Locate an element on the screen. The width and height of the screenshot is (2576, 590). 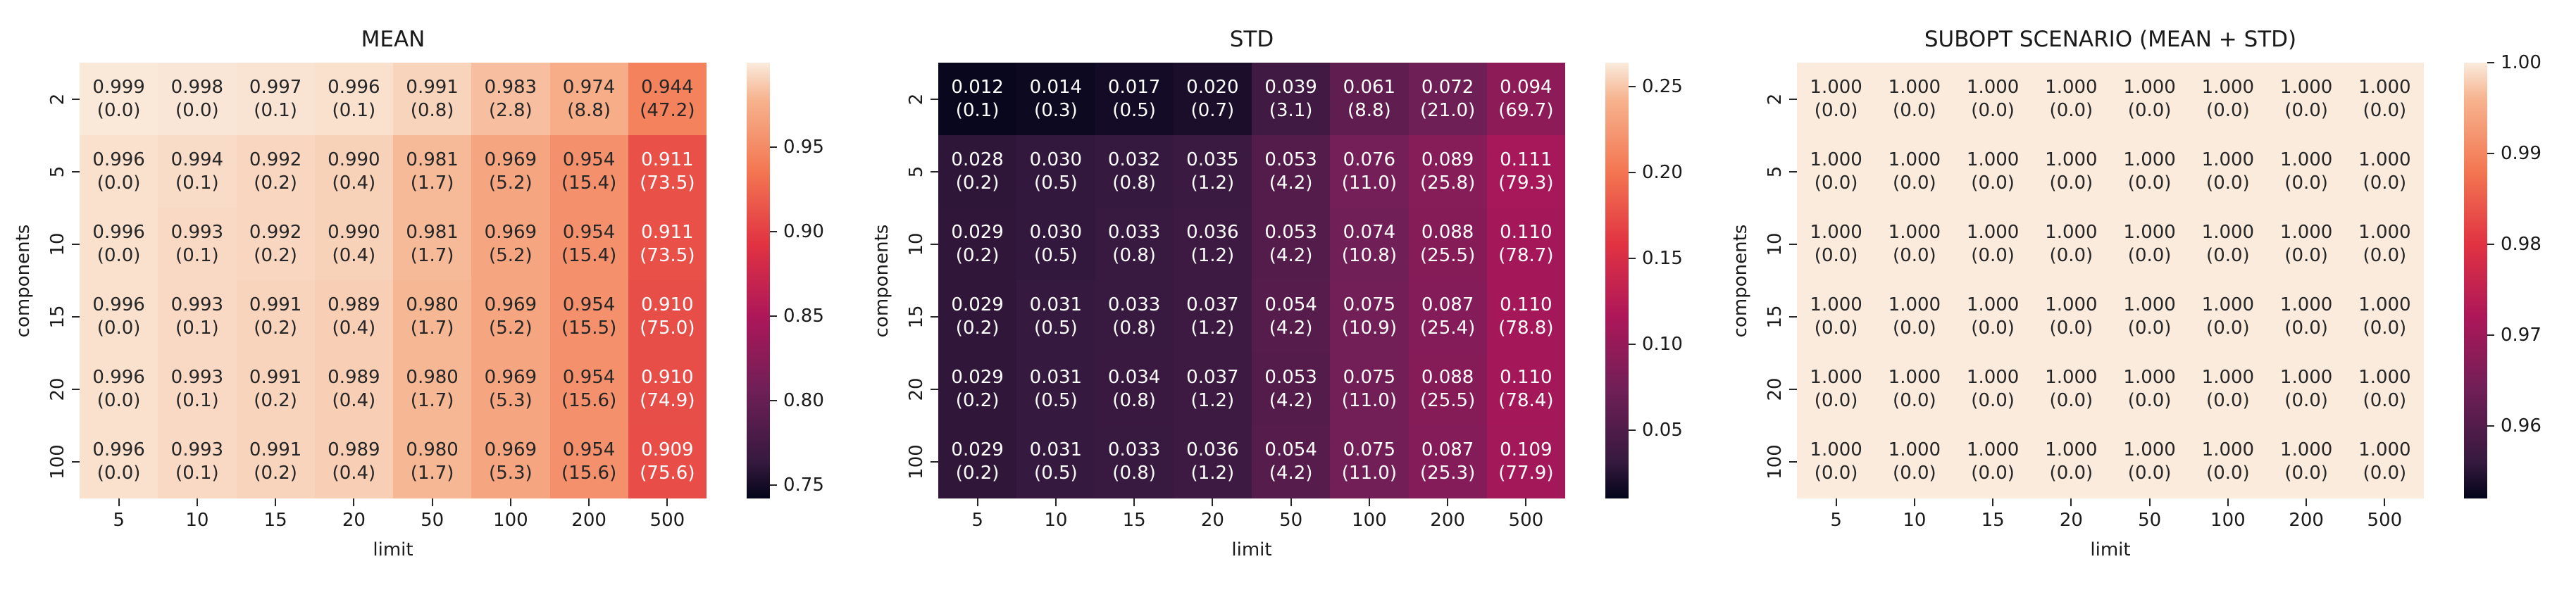
cell-subvalue: (8.8) is located at coordinates (1369, 110).